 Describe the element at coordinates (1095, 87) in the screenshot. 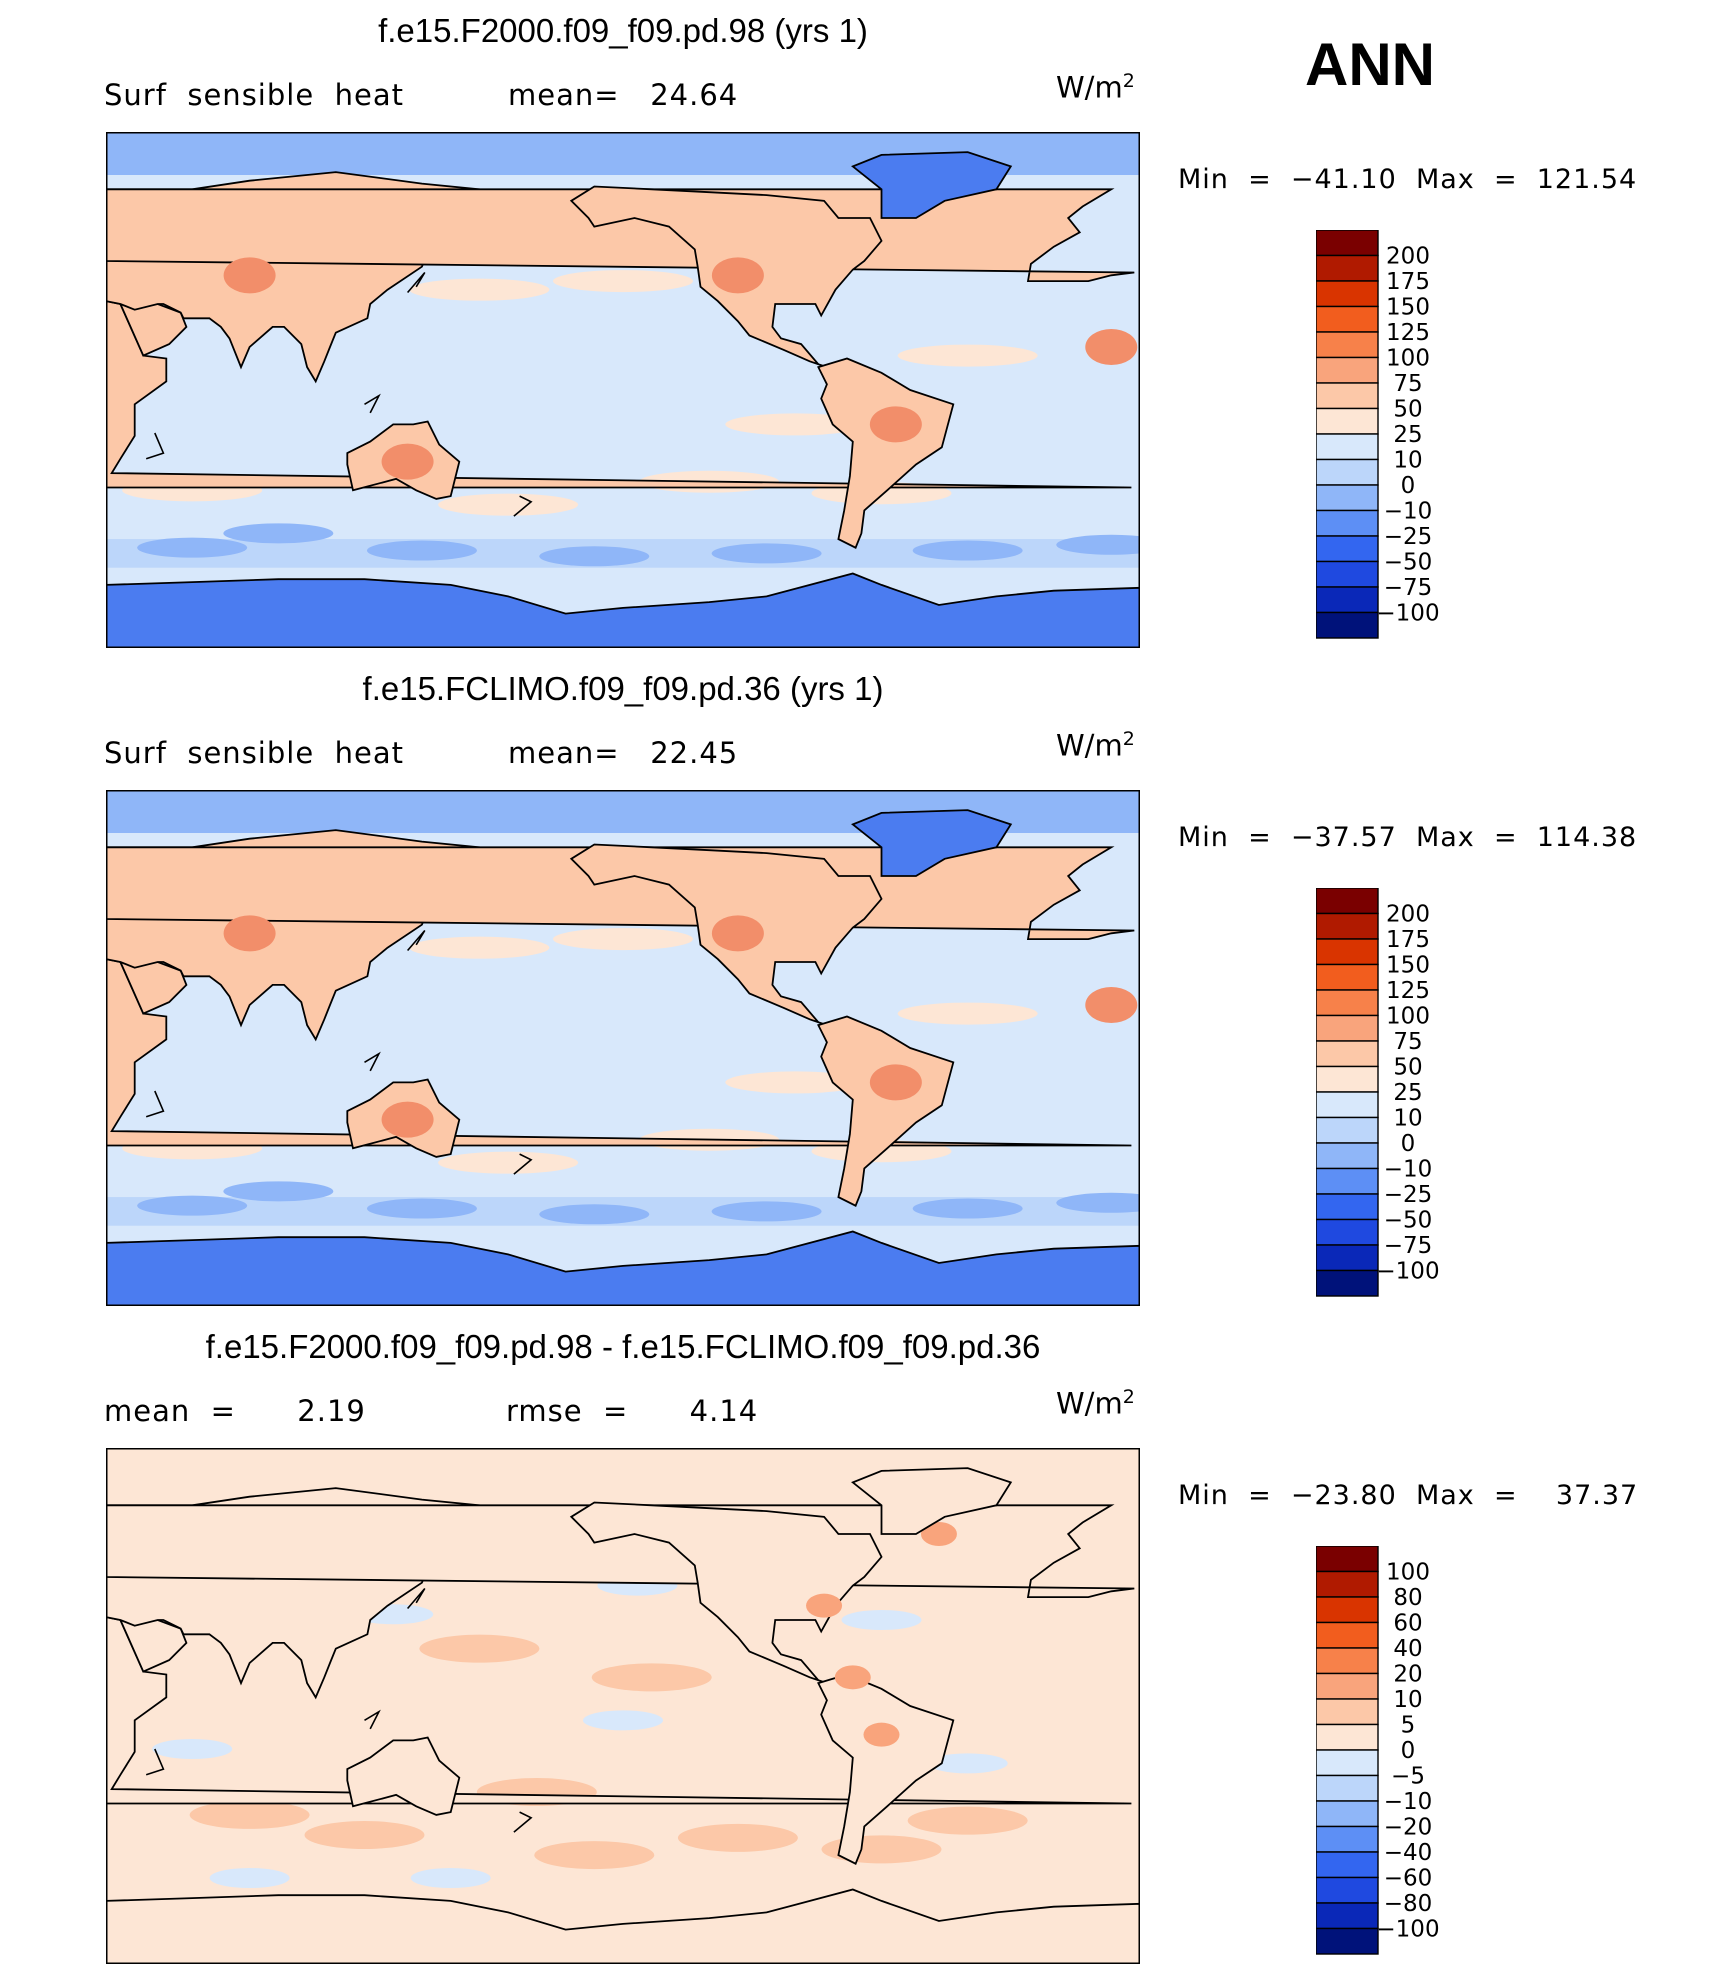

I see `panel-1-units: W/m2` at that location.